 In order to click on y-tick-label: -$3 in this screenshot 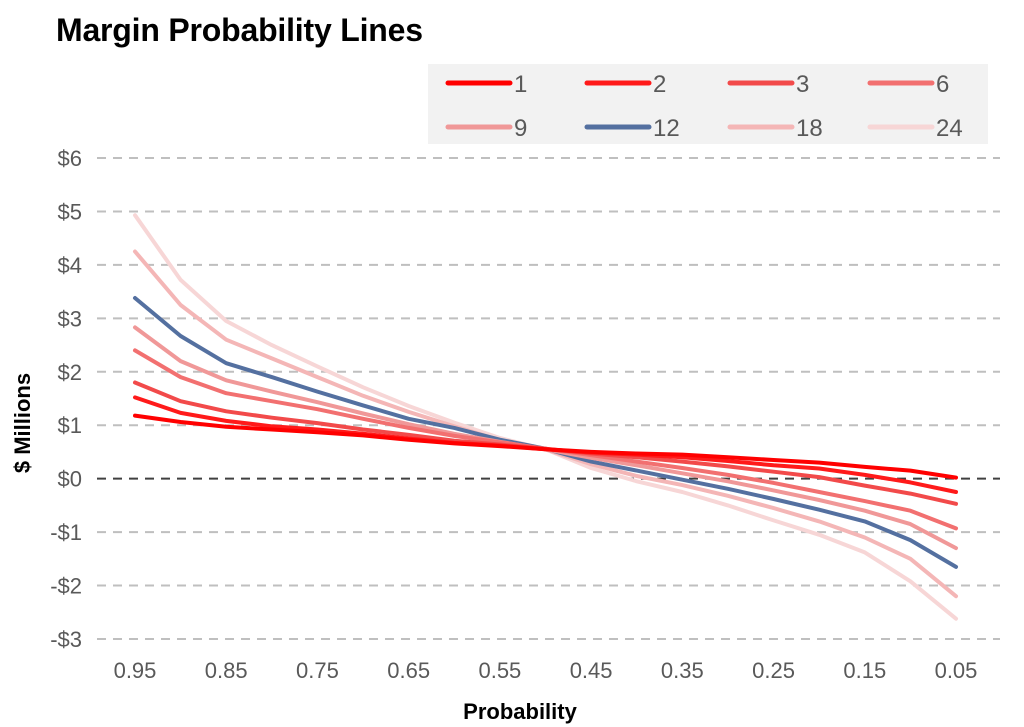, I will do `click(66, 639)`.